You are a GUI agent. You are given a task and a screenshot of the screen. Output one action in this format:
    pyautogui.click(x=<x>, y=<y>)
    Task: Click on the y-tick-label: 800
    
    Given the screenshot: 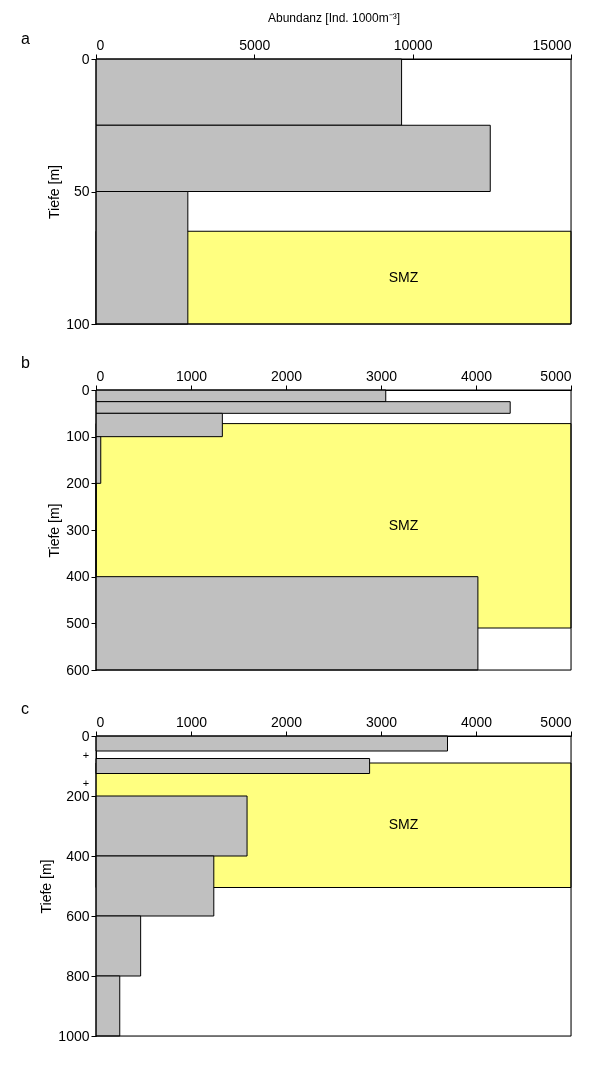 What is the action you would take?
    pyautogui.click(x=78, y=975)
    